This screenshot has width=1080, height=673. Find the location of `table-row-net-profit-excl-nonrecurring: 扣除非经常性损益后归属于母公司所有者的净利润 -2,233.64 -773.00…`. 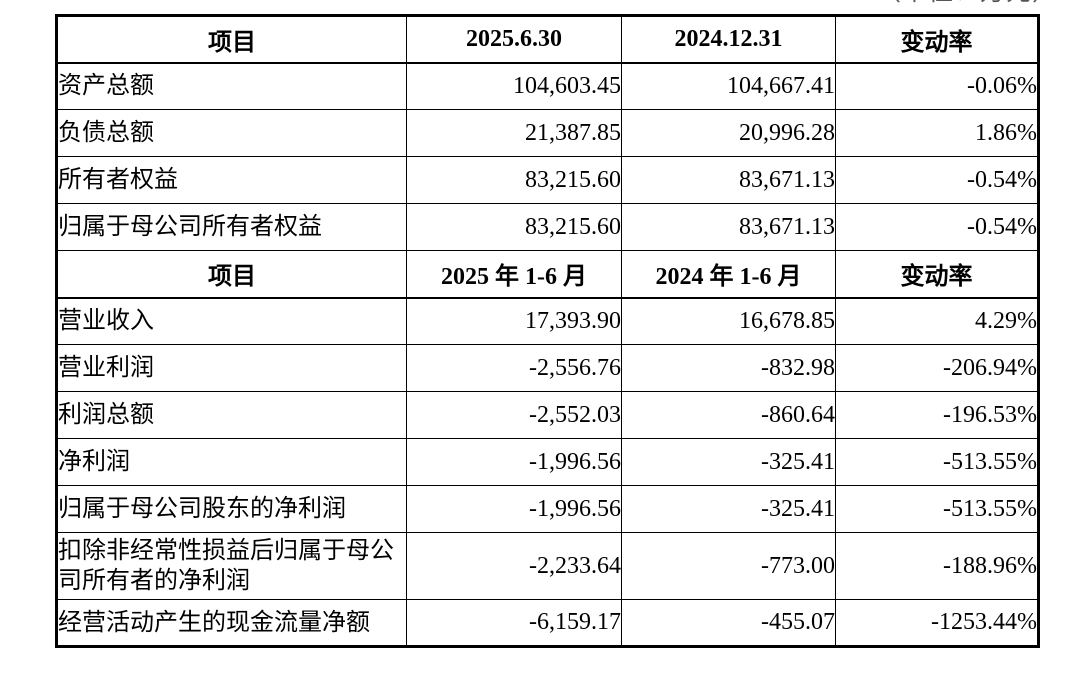

table-row-net-profit-excl-nonrecurring: 扣除非经常性损益后归属于母公司所有者的净利润 -2,233.64 -773.00… is located at coordinates (547, 566).